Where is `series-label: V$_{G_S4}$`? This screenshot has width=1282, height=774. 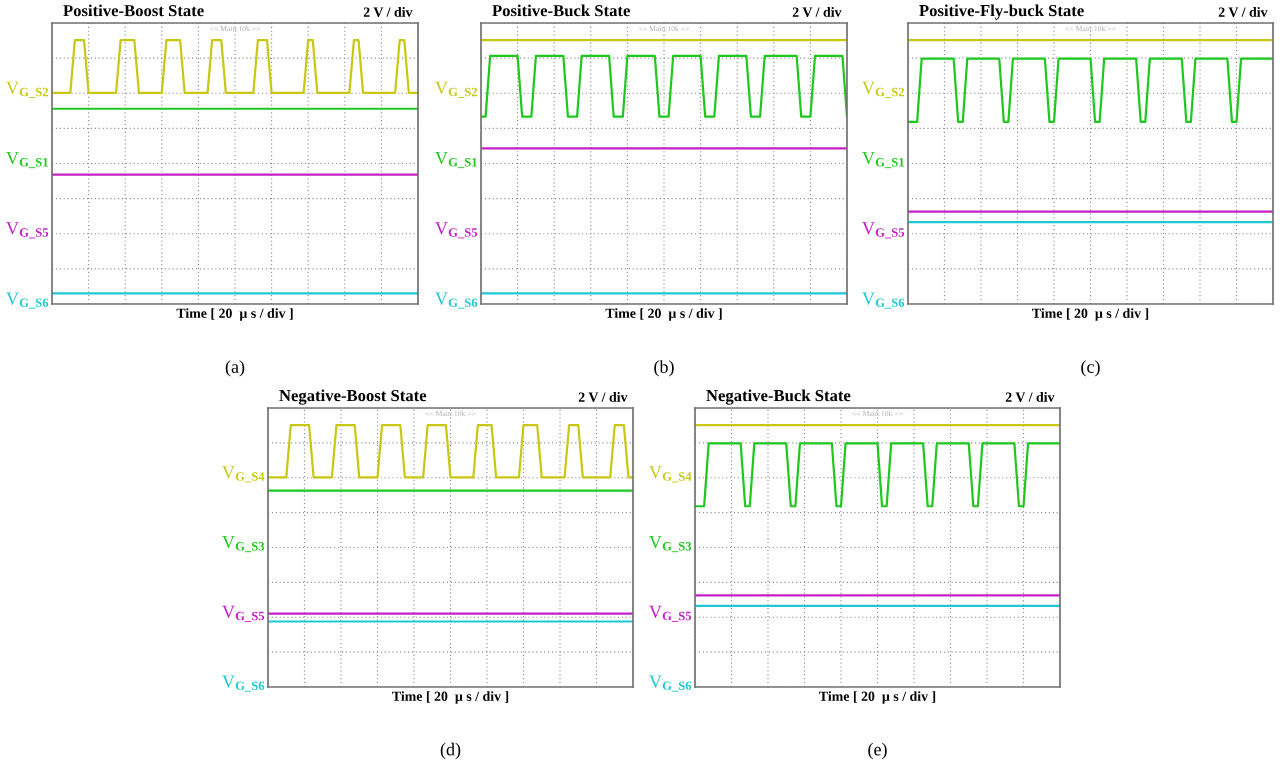
series-label: V$_{G_S4}$ is located at coordinates (243, 474).